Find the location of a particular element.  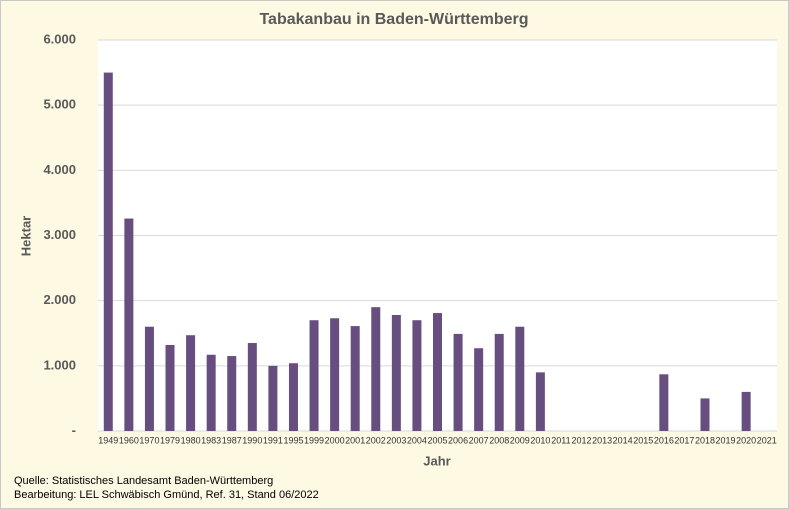

x-tick-label: 2002 is located at coordinates (376, 440).